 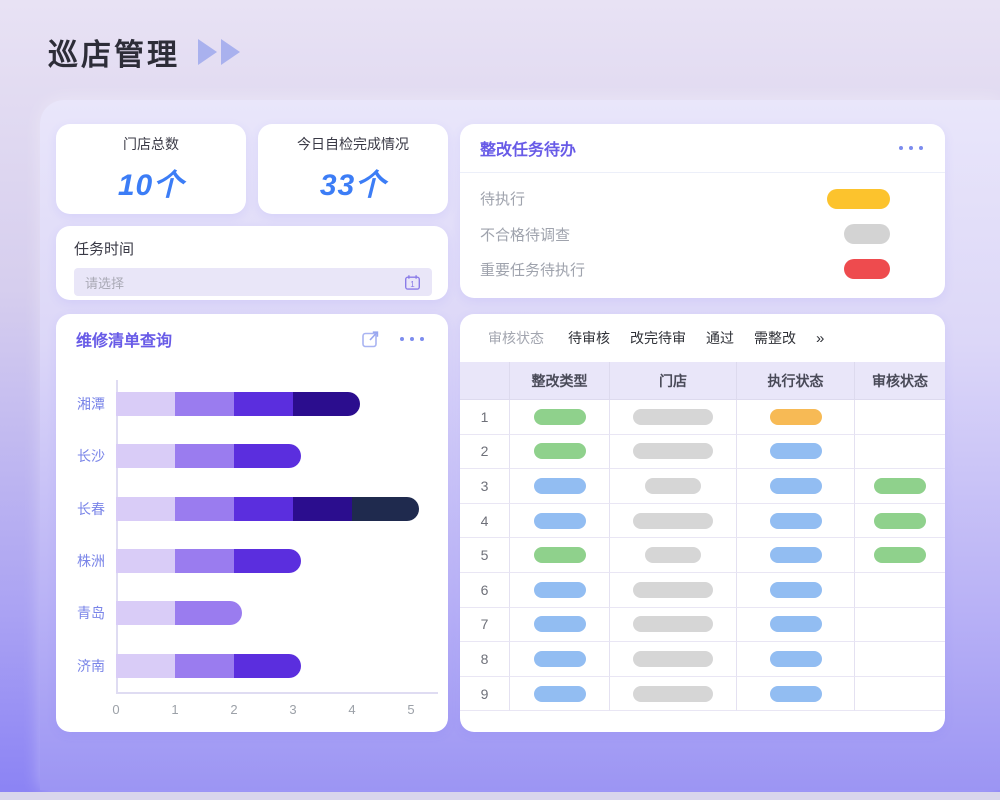 I want to click on column-header: 门店, so click(x=673, y=381).